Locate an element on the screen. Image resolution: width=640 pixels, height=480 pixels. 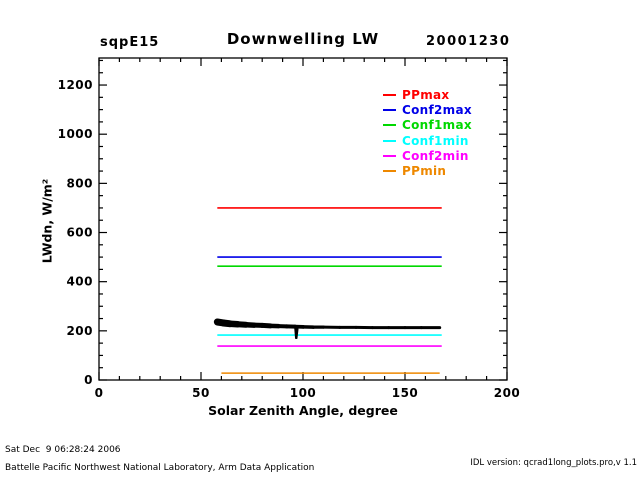
site-label: sqpE15 is located at coordinates (130, 42).